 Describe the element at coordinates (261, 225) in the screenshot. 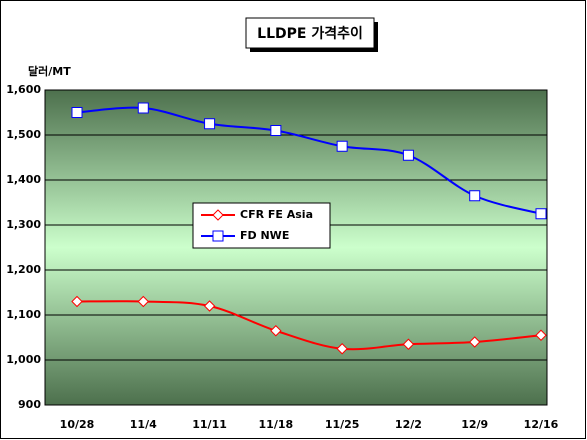

I see `legend` at that location.